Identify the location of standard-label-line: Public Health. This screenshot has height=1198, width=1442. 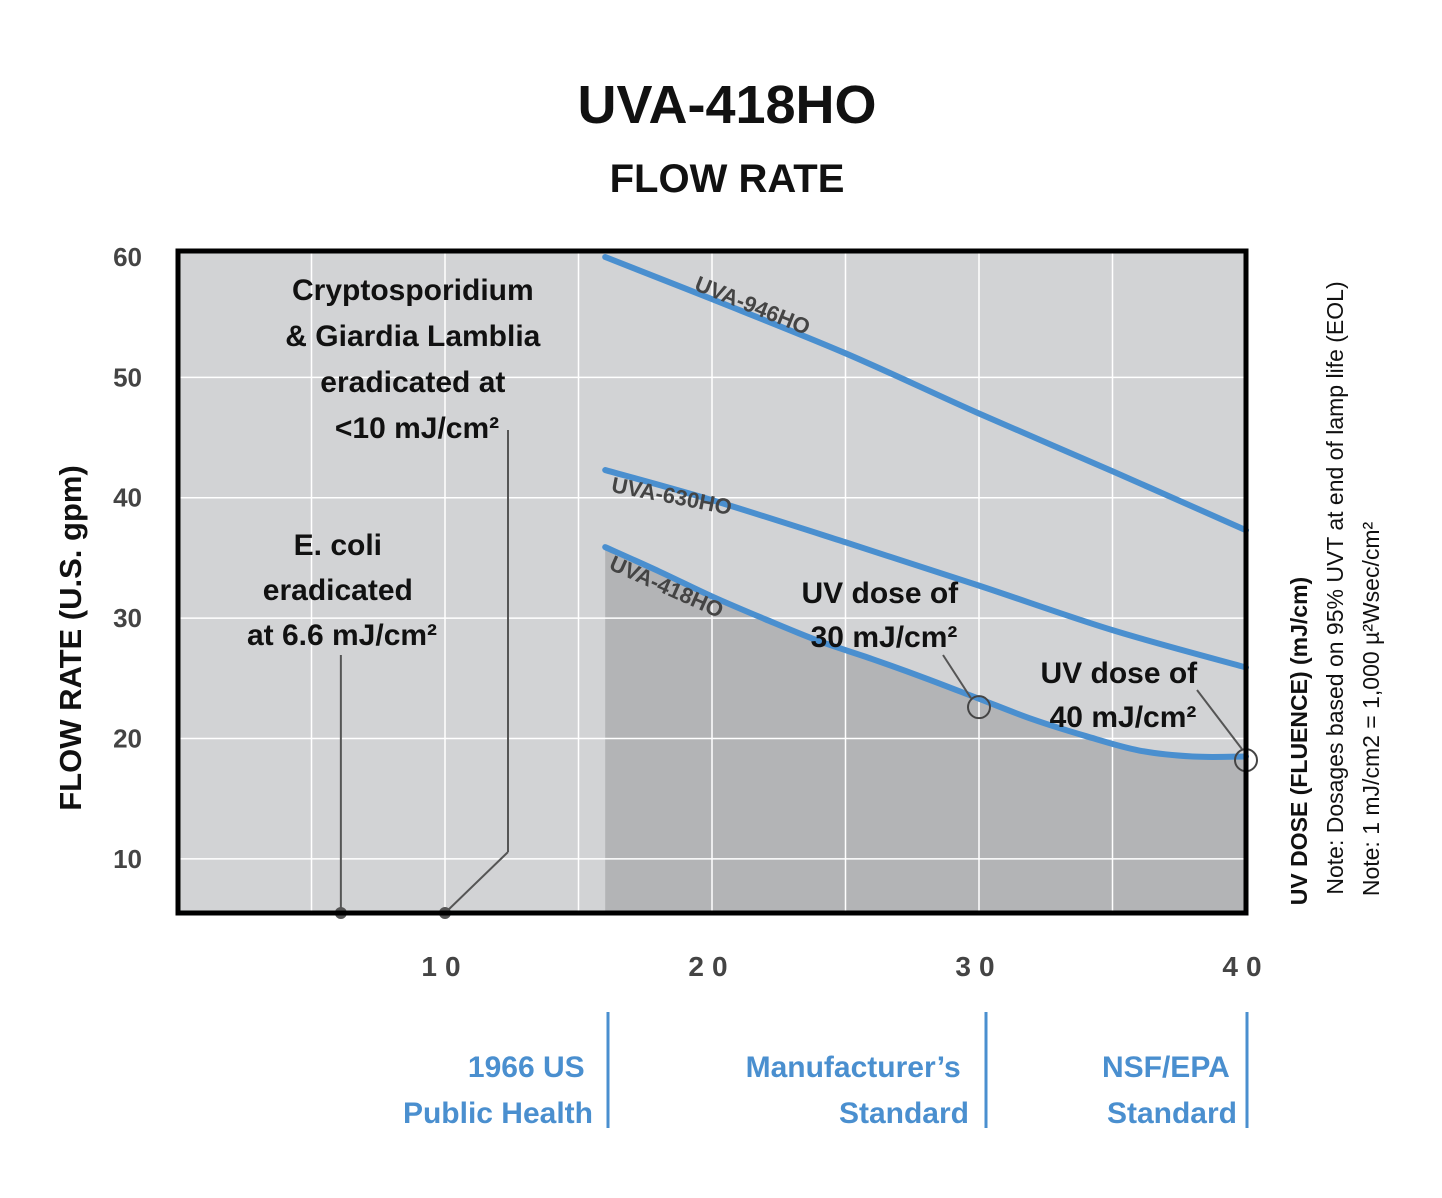
(498, 1113).